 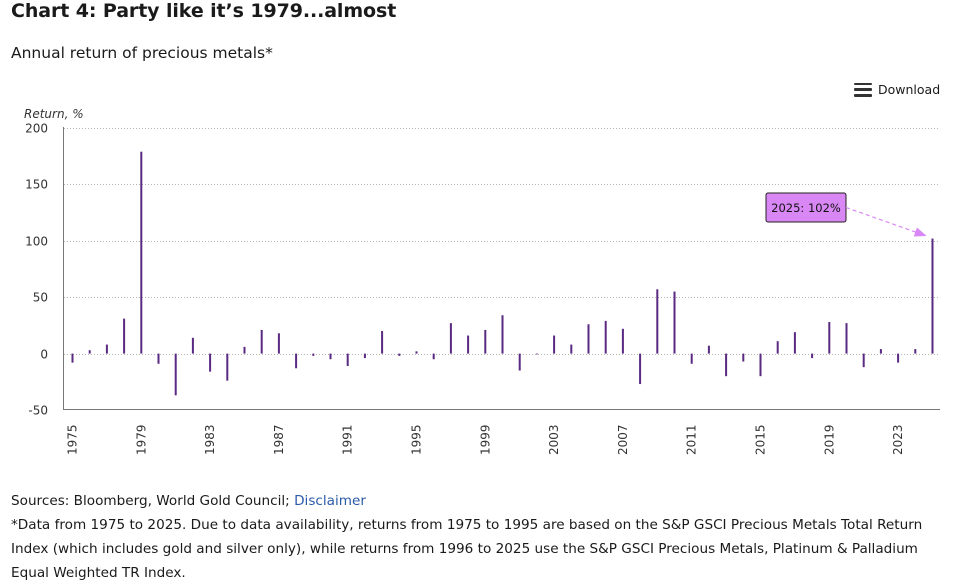 I want to click on x-tick-label: 2019, so click(x=829, y=439).